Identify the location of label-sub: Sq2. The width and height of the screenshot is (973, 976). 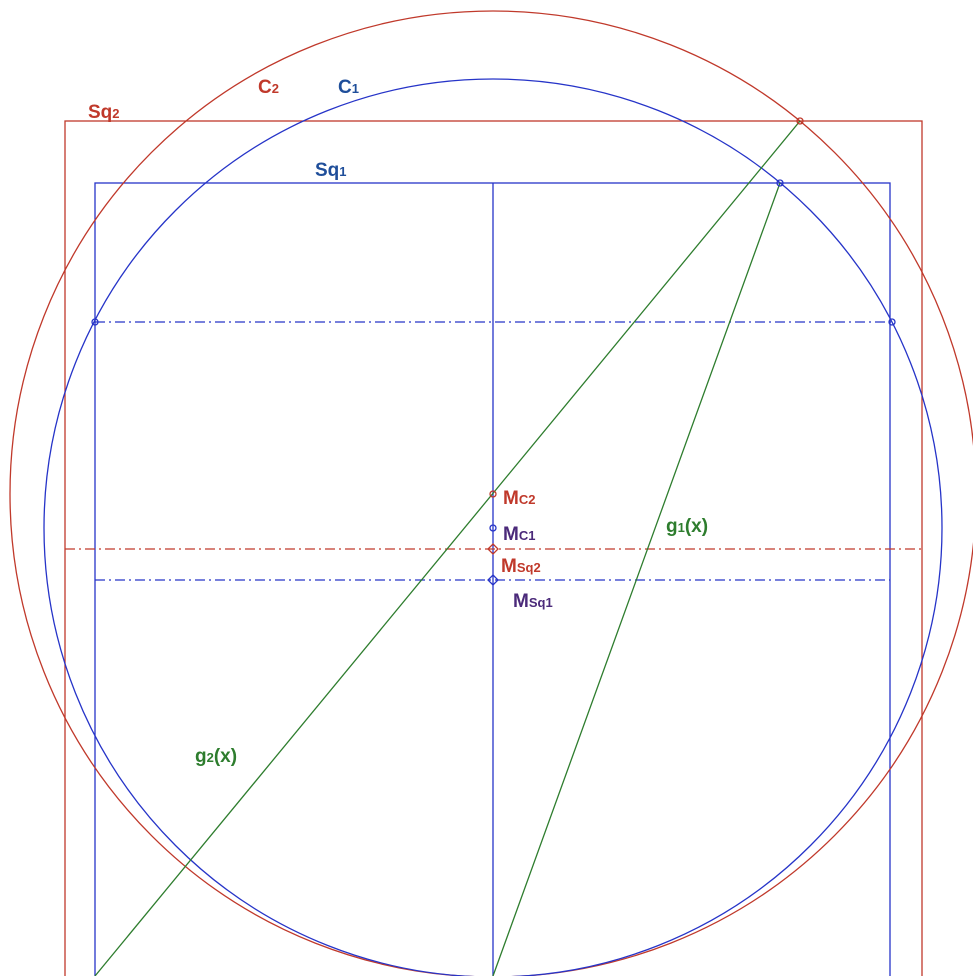
(529, 567).